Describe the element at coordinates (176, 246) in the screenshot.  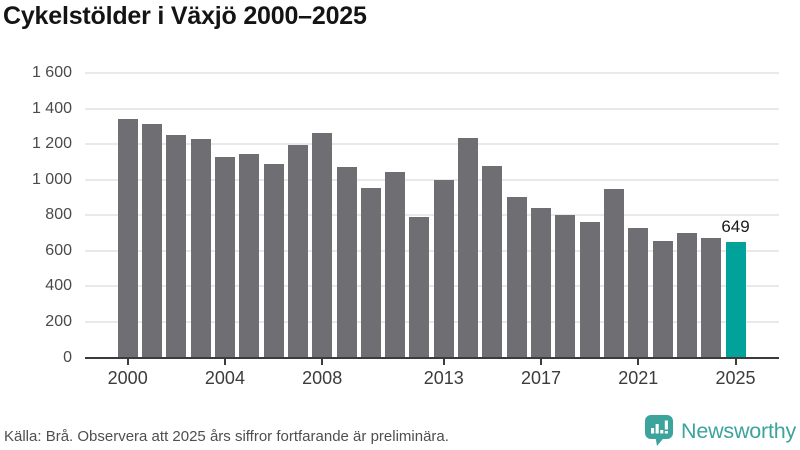
I see `bar-2002` at that location.